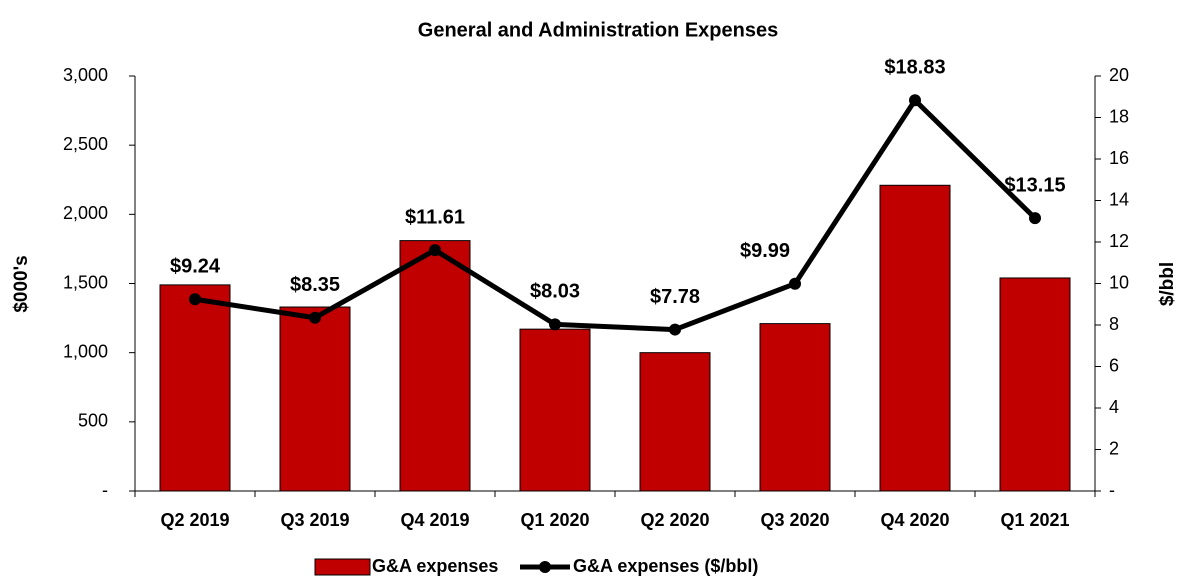 The image size is (1185, 580). What do you see at coordinates (675, 297) in the screenshot?
I see `data-label: $7.78` at bounding box center [675, 297].